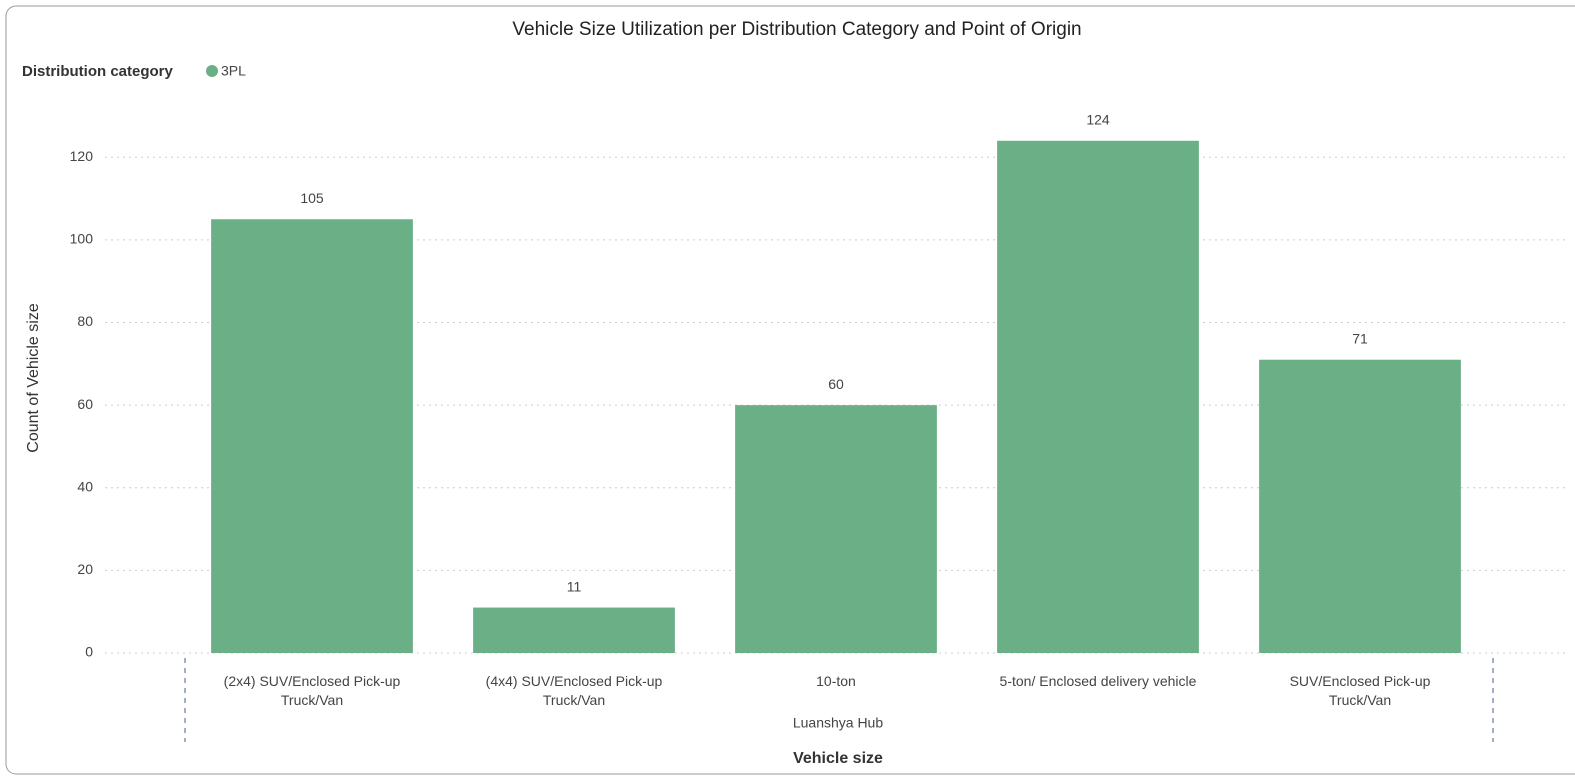  Describe the element at coordinates (838, 758) in the screenshot. I see `x-axis-label: Vehicle size` at that location.